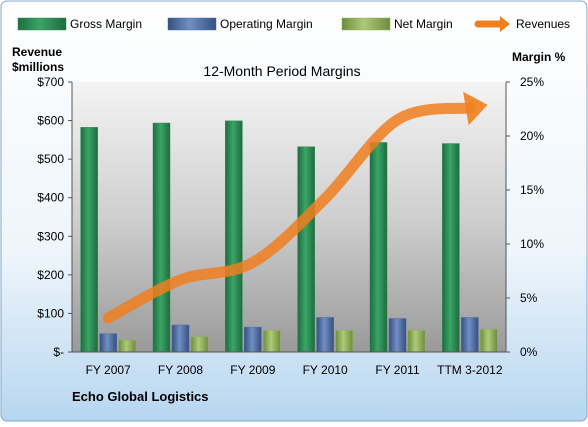  Describe the element at coordinates (543, 24) in the screenshot. I see `legend-label-revenues: Revenues` at that location.